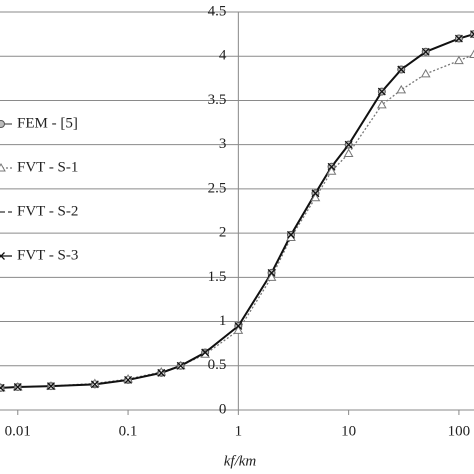 This screenshot has width=474, height=474. I want to click on y-tick-label: 4.5, so click(217, 11).